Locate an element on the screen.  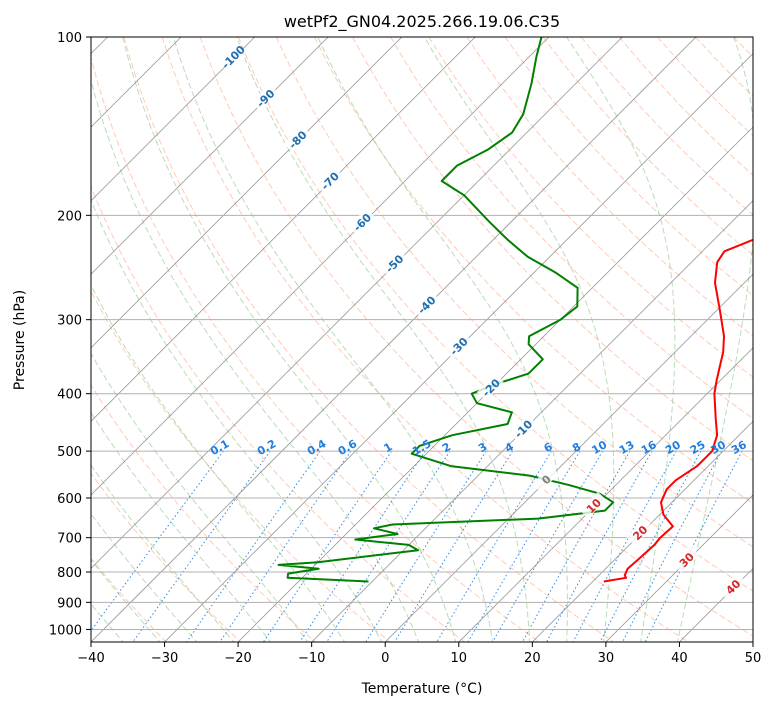
x-tick-label: −30 is located at coordinates (164, 658).